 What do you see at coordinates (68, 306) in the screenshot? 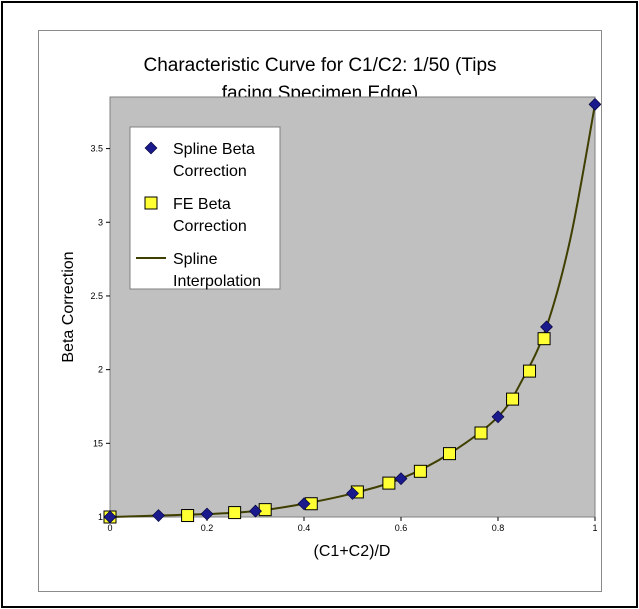
I see `y-axis-label: Beta Correction` at bounding box center [68, 306].